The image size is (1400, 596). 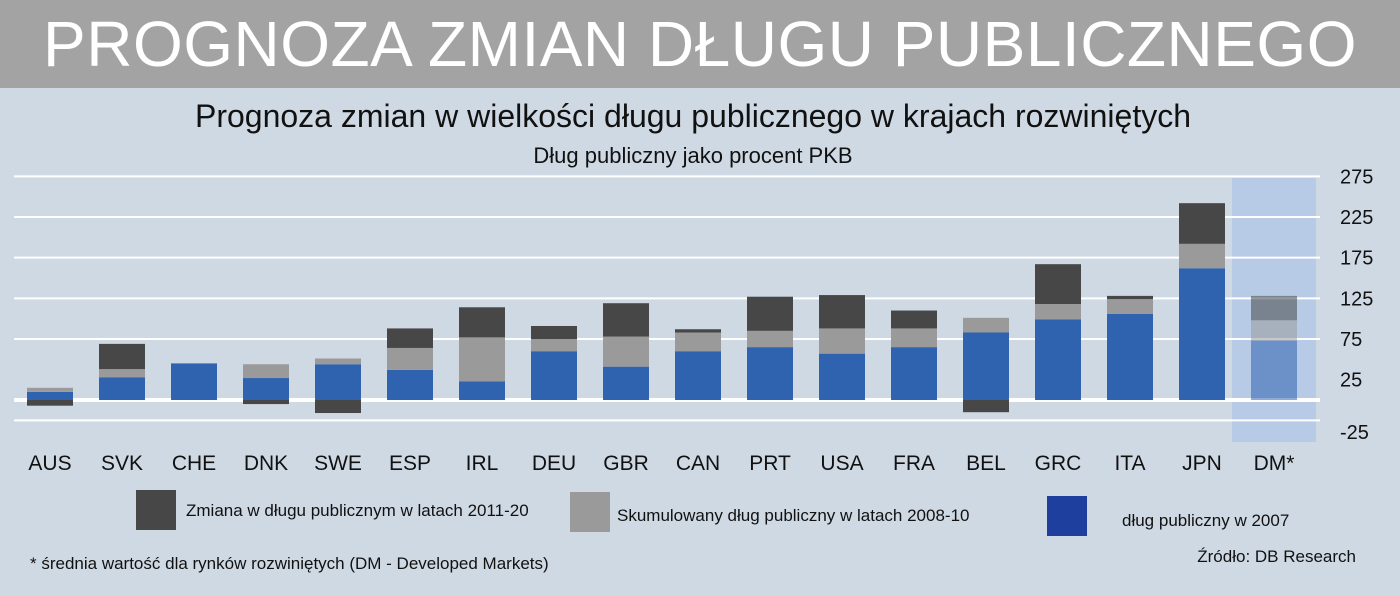 I want to click on bar-GRC-series2, so click(x=1058, y=284).